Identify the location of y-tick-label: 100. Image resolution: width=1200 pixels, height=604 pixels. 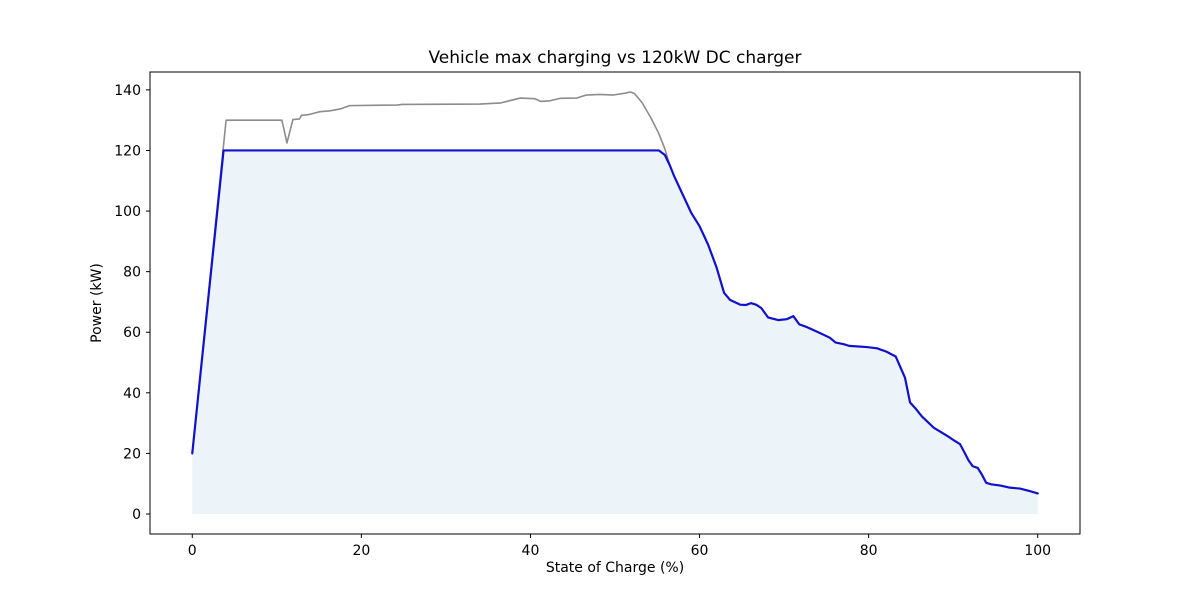
(127, 212).